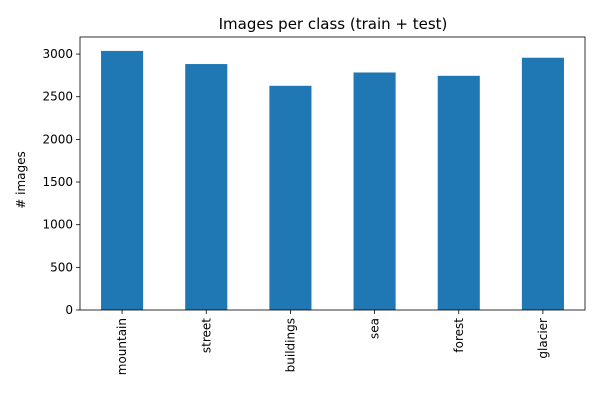 The width and height of the screenshot is (600, 400). I want to click on bar-mountain, so click(122, 180).